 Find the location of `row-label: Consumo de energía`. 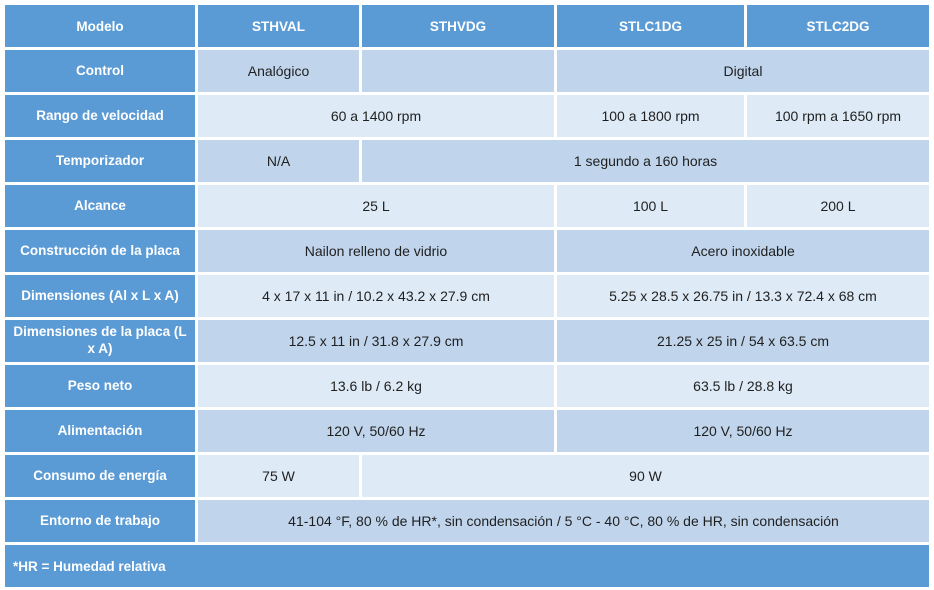

row-label: Consumo de energía is located at coordinates (100, 476).